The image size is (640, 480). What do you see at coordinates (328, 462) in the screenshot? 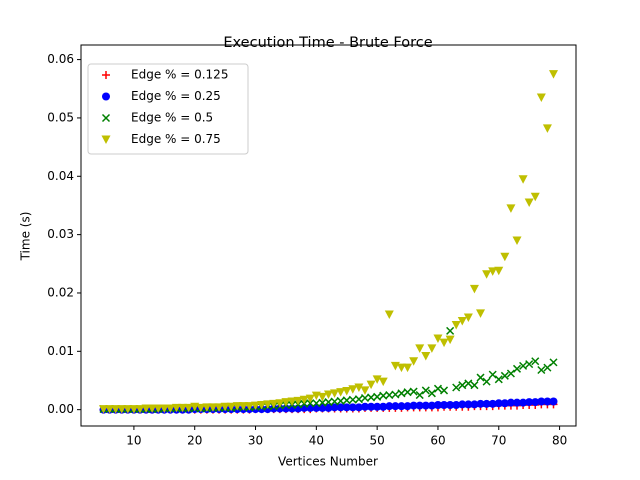
I see `x-axis-label: Vertices Number` at bounding box center [328, 462].